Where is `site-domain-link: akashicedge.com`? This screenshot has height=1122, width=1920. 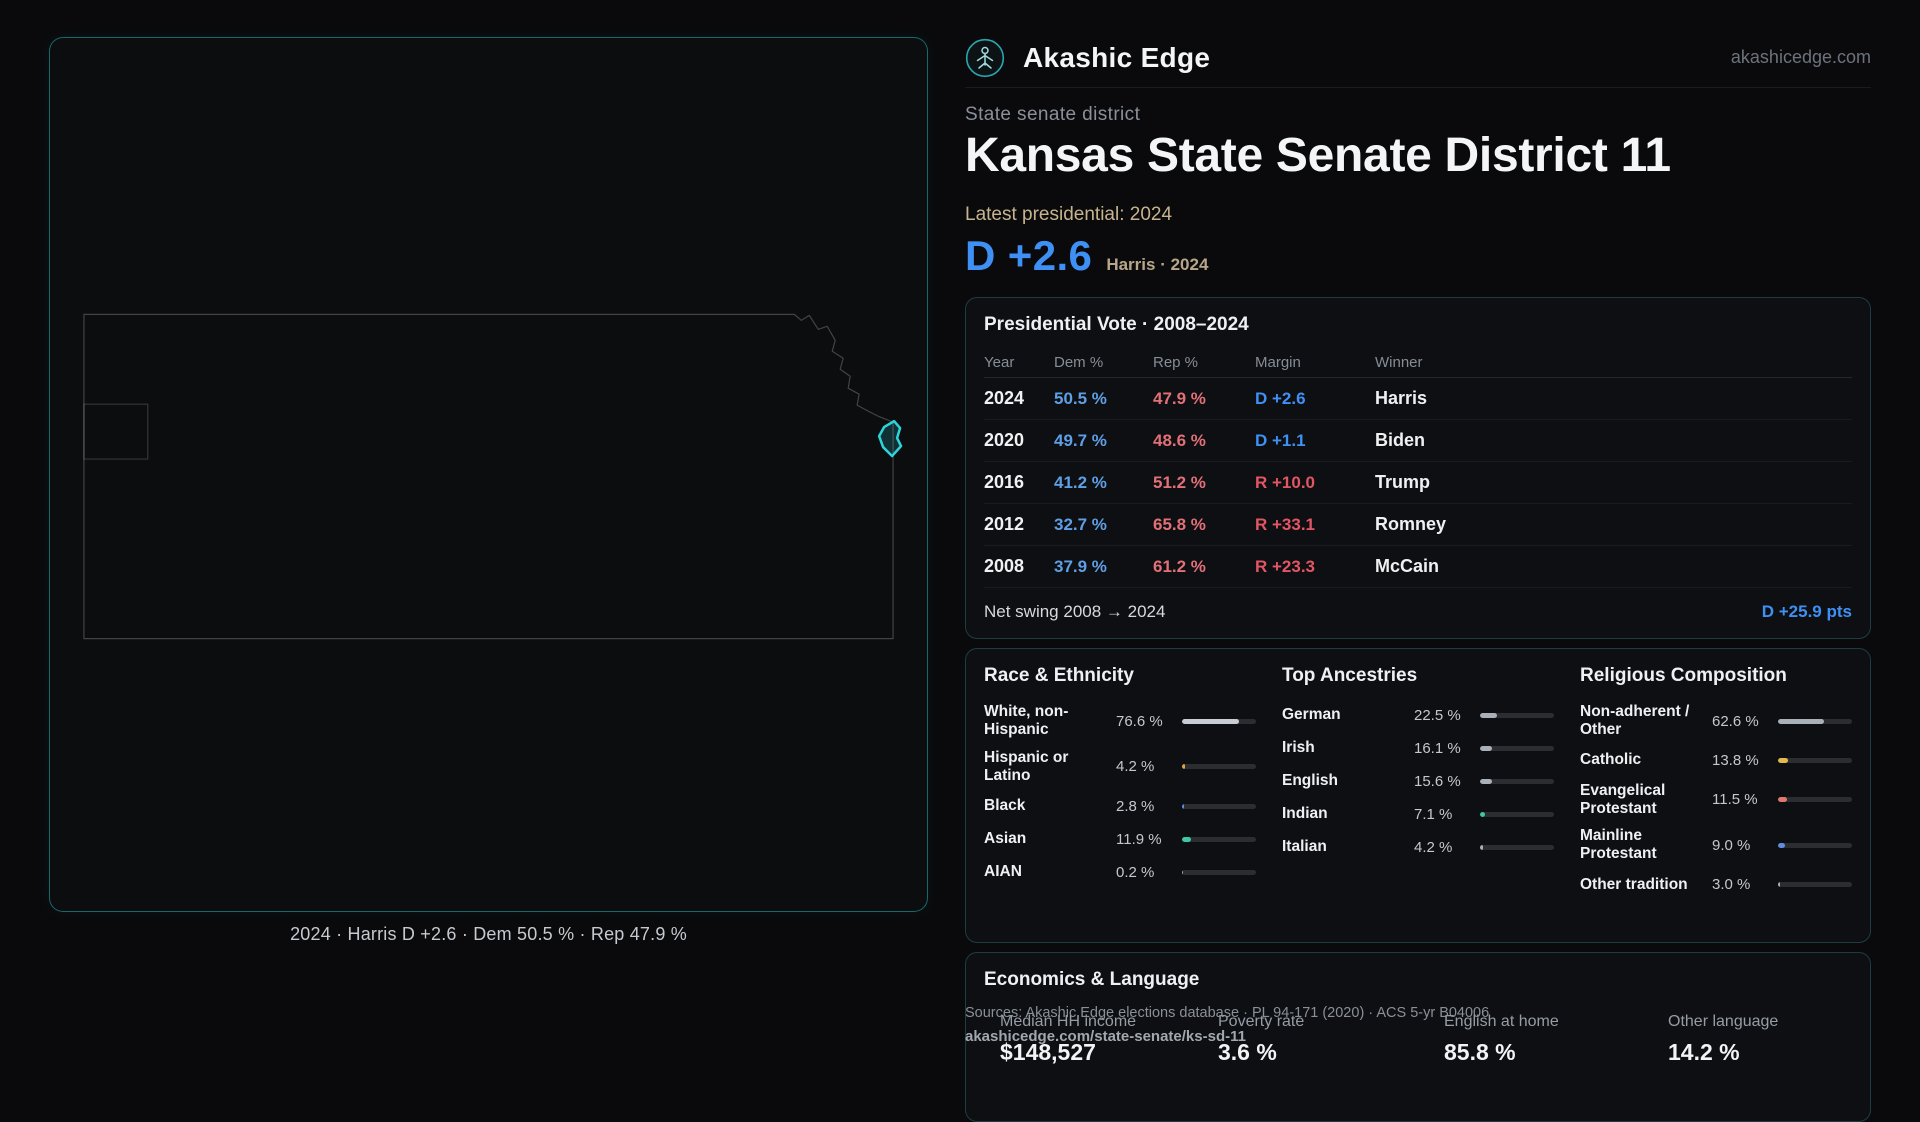 site-domain-link: akashicedge.com is located at coordinates (1800, 57).